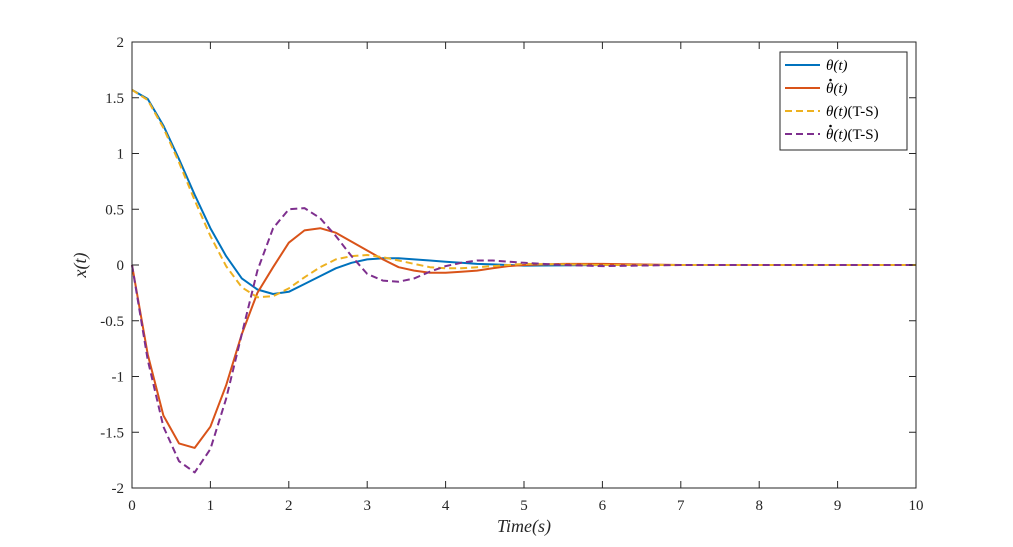 The height and width of the screenshot is (547, 1013). What do you see at coordinates (446, 506) in the screenshot?
I see `x-tick-label: 4` at bounding box center [446, 506].